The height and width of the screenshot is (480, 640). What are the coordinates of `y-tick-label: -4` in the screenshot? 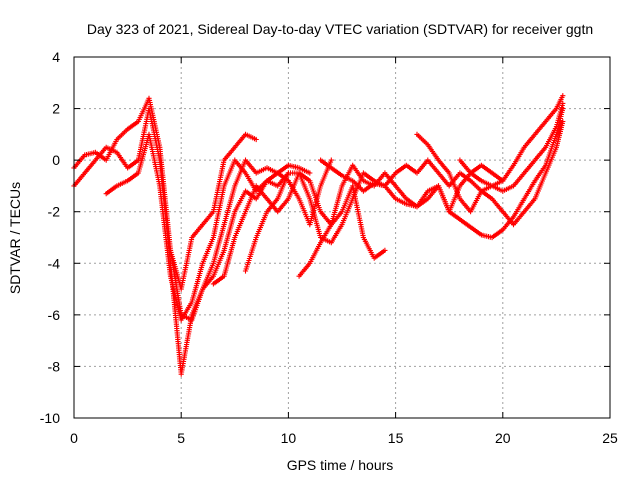 It's located at (54, 263).